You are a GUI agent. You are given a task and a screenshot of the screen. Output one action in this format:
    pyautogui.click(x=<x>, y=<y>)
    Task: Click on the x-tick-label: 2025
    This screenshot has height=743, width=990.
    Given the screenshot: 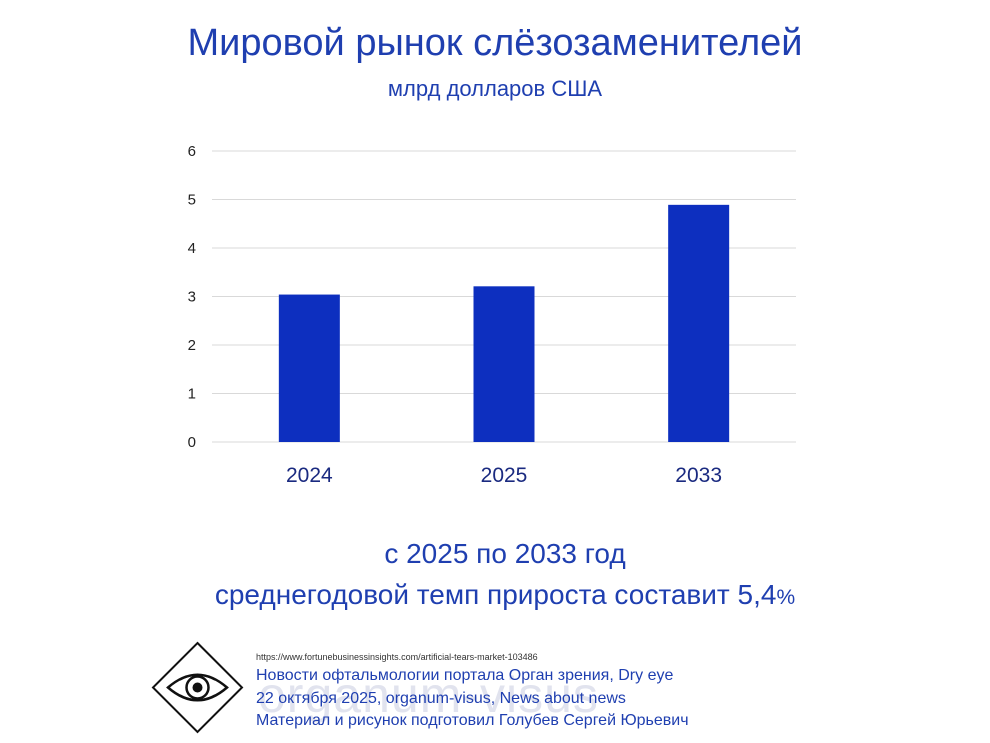 What is the action you would take?
    pyautogui.click(x=504, y=475)
    